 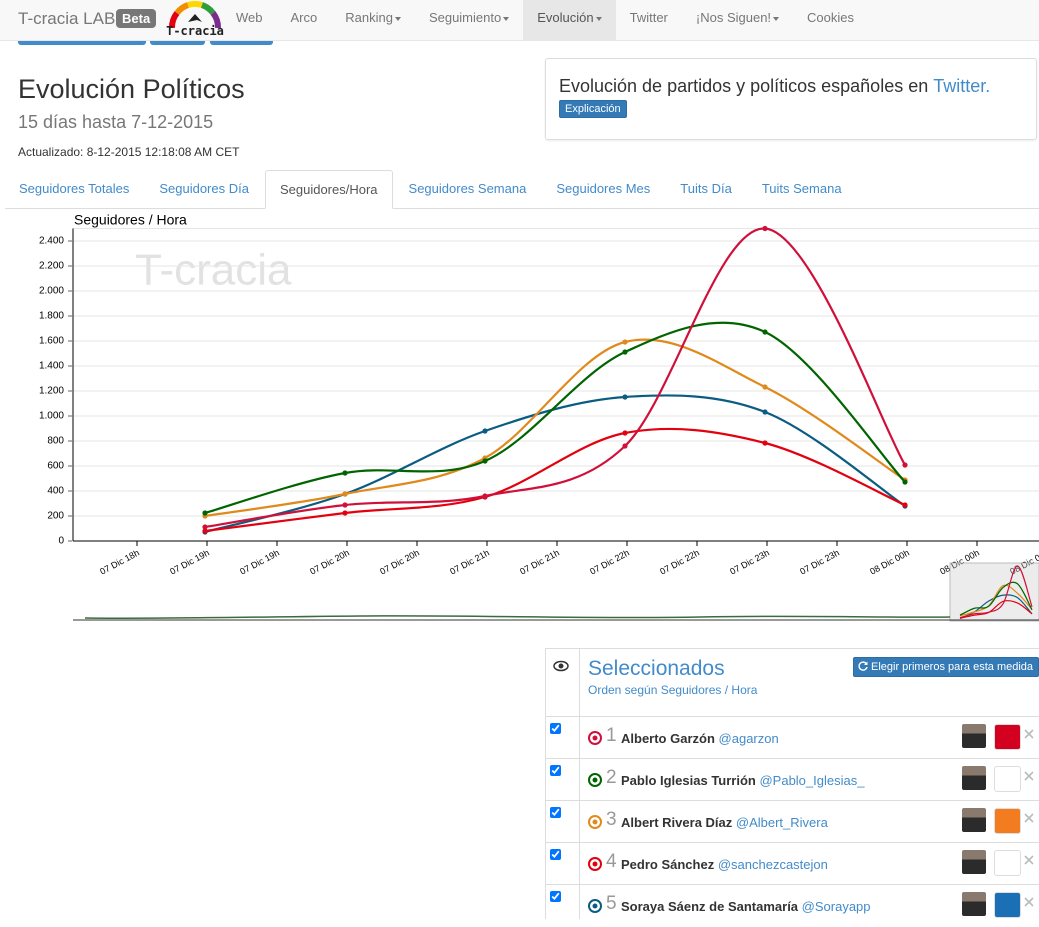 What do you see at coordinates (962, 86) in the screenshot?
I see `twitter-link: Twitter.` at bounding box center [962, 86].